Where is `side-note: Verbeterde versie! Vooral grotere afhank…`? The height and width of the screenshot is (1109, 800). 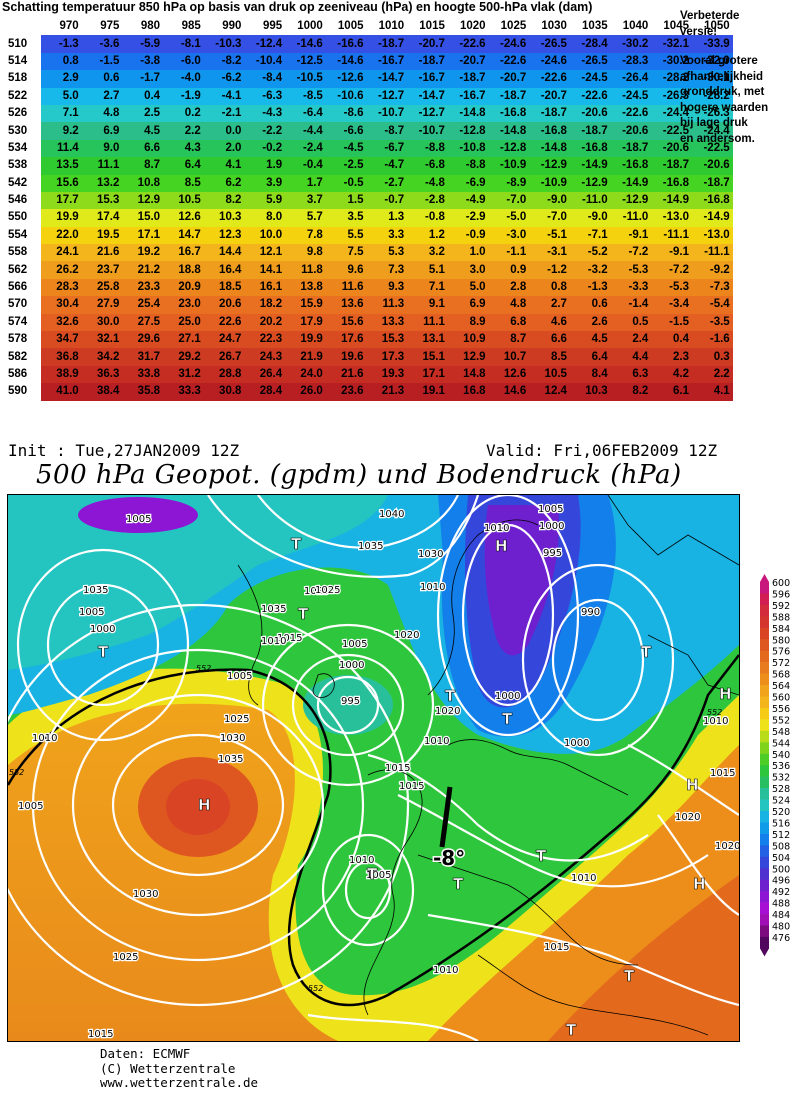
side-note: Verbeterde versie! Vooral grotere afhank… is located at coordinates (739, 78).